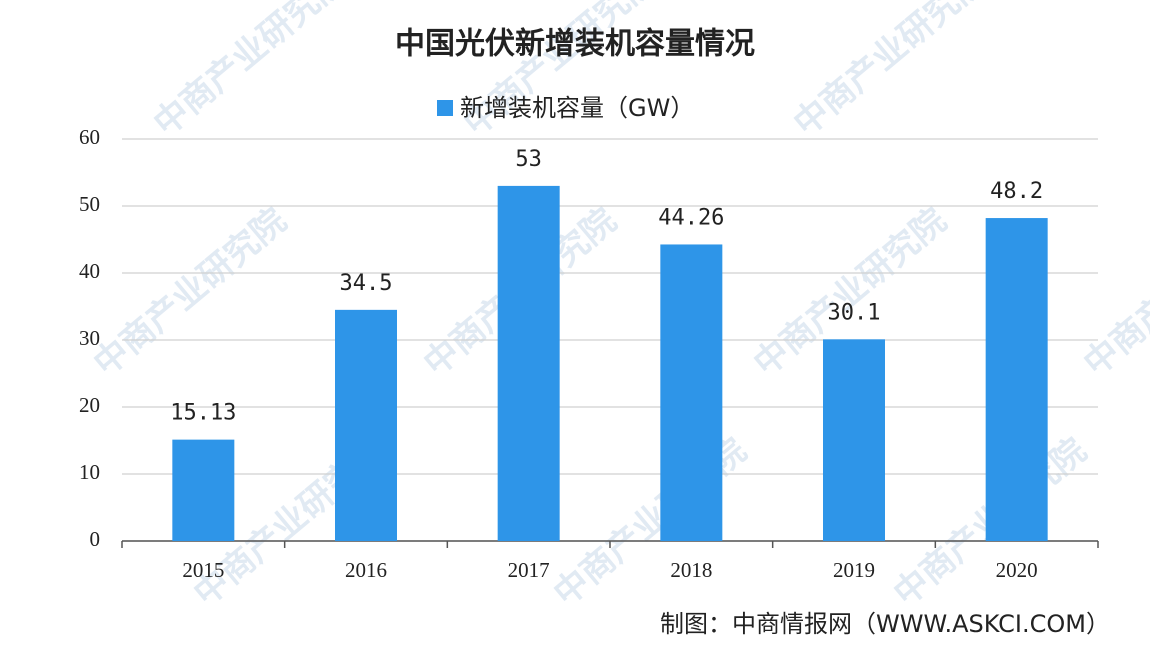  I want to click on y-tick-label: 30, so click(89, 338).